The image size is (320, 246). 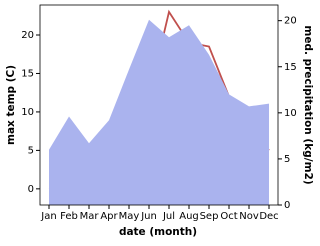 What do you see at coordinates (48, 216) in the screenshot?
I see `x-tick-label: Jan` at bounding box center [48, 216].